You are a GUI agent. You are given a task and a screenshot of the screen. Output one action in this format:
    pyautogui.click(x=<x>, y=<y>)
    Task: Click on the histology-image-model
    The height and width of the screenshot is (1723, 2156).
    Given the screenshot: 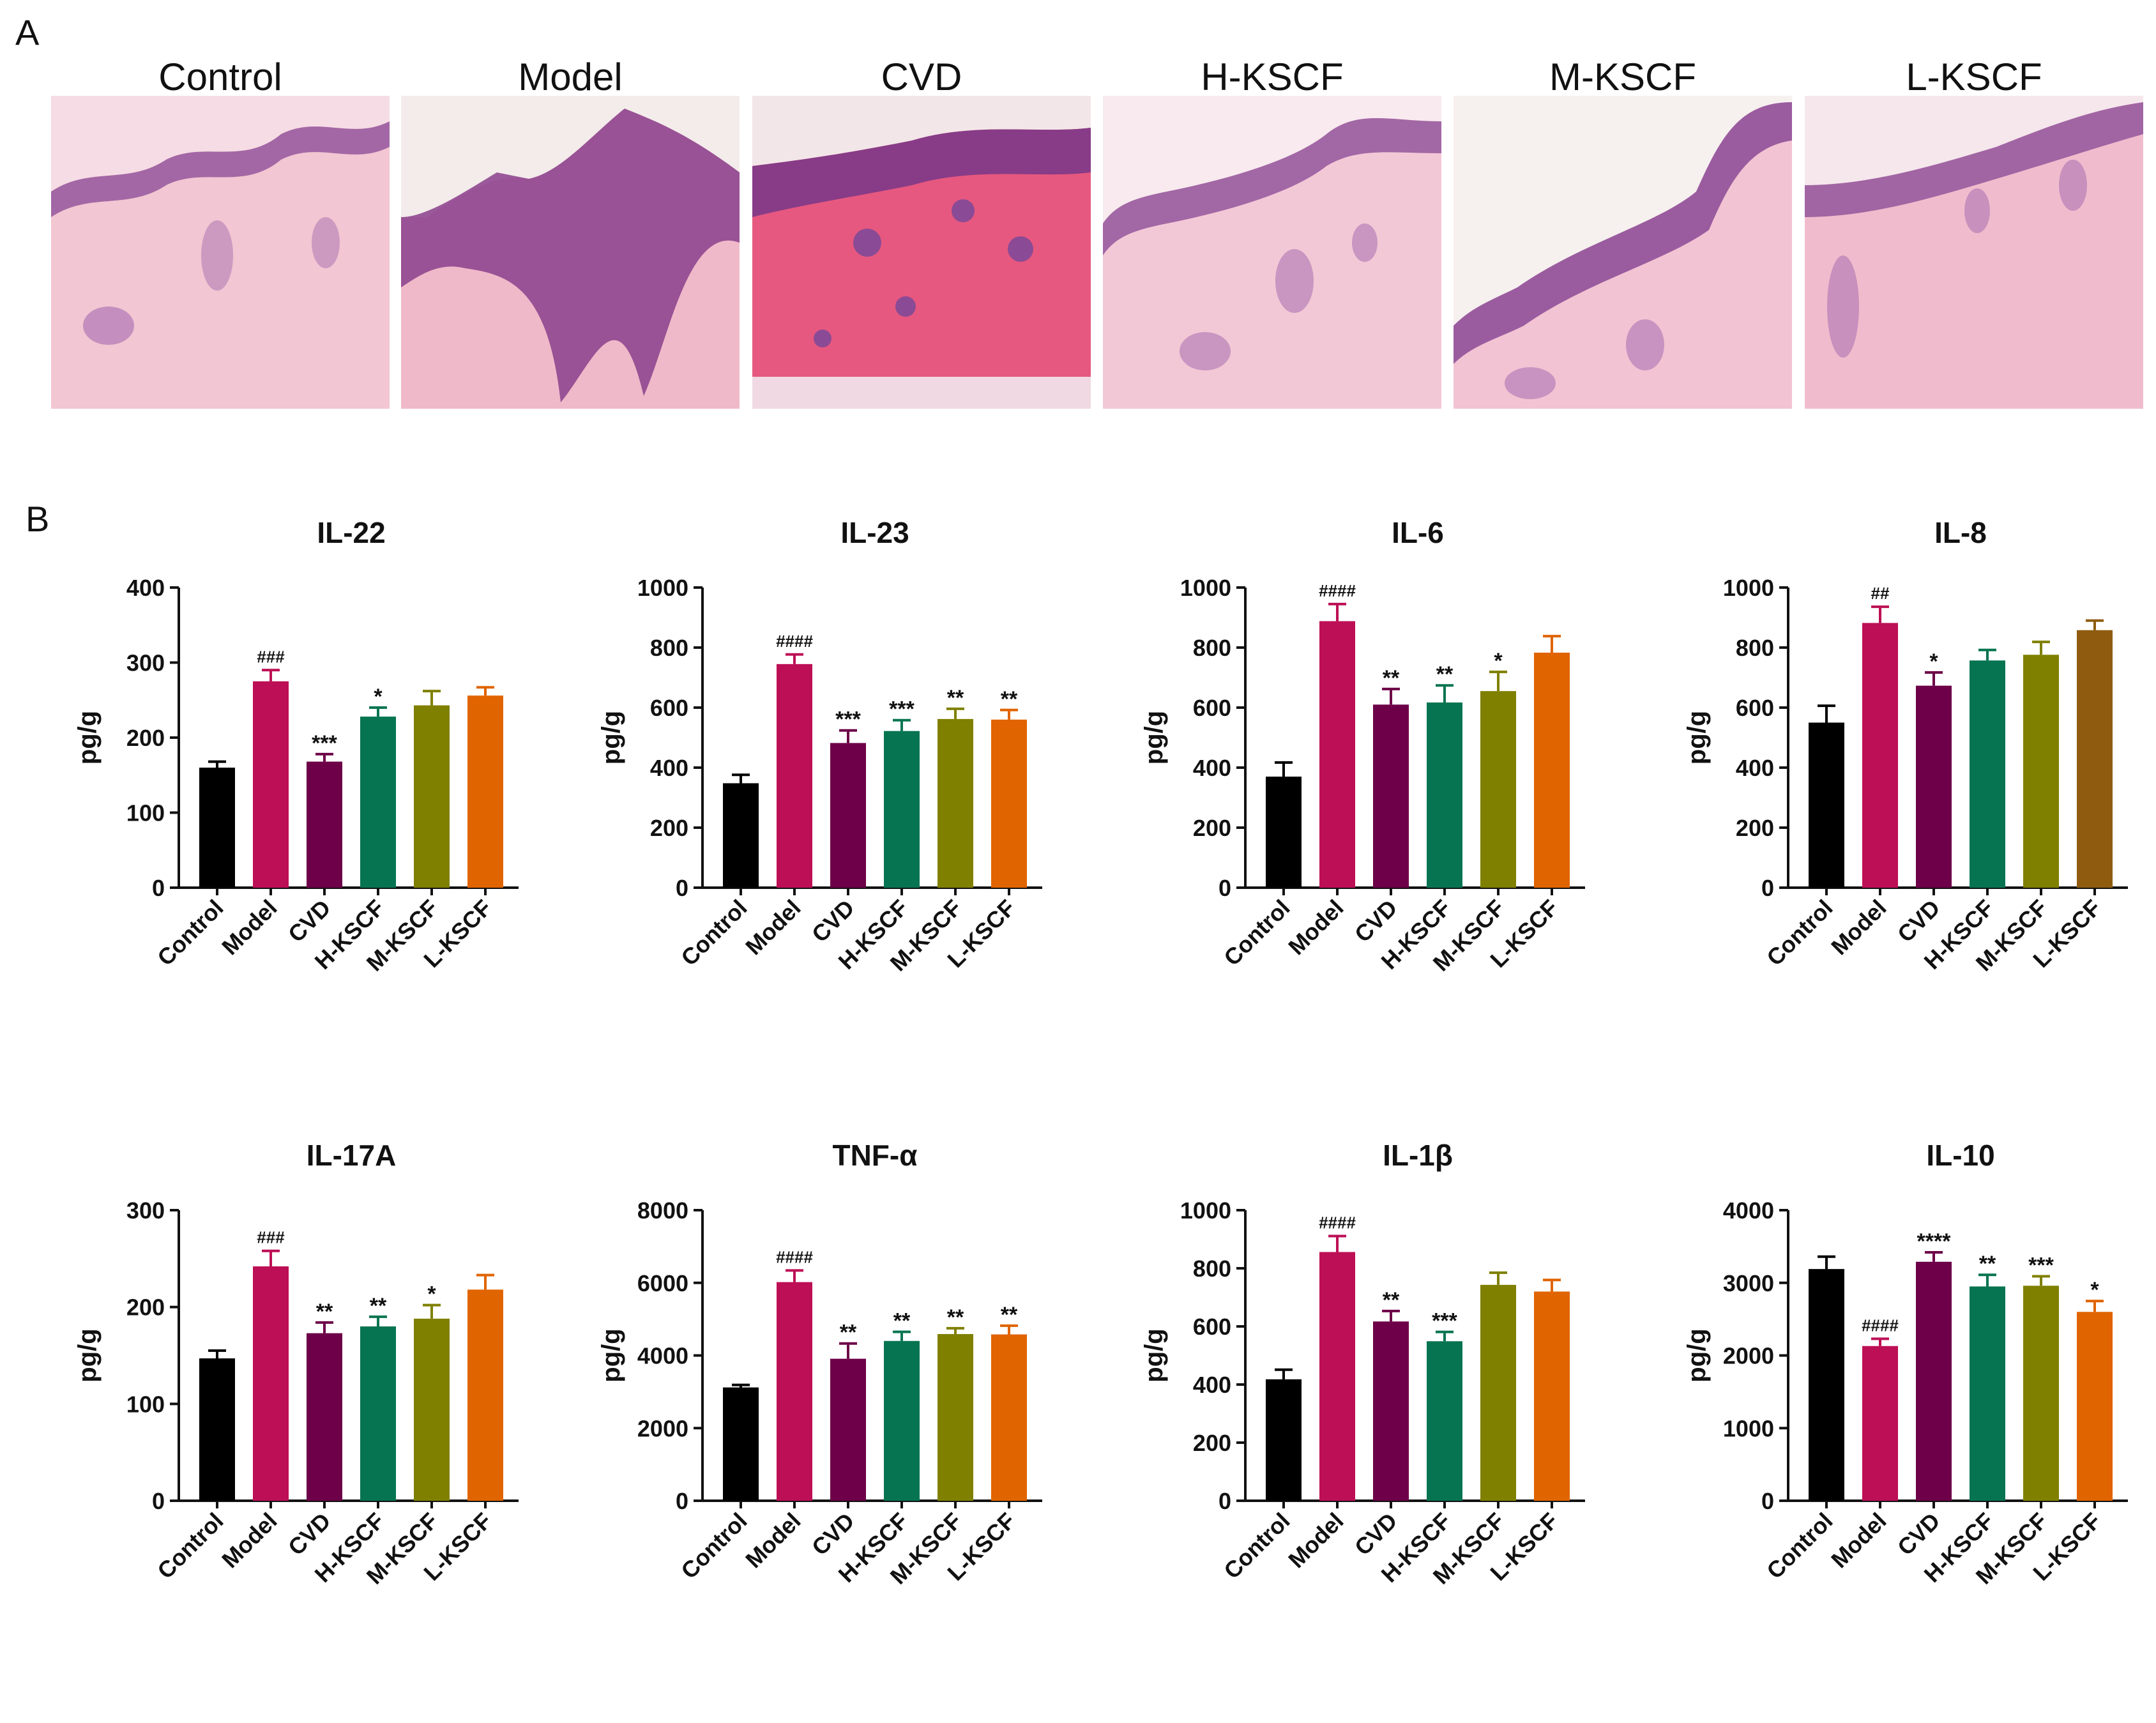 What is the action you would take?
    pyautogui.click(x=570, y=252)
    